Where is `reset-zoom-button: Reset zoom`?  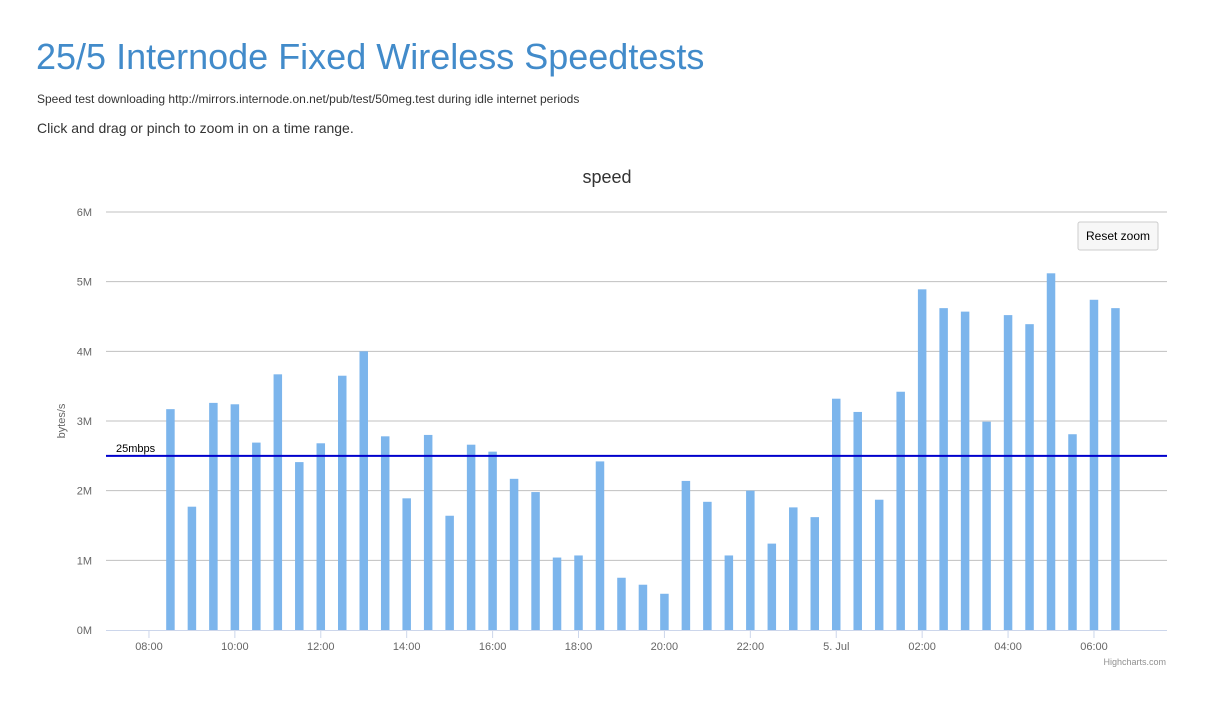 reset-zoom-button: Reset zoom is located at coordinates (1118, 236).